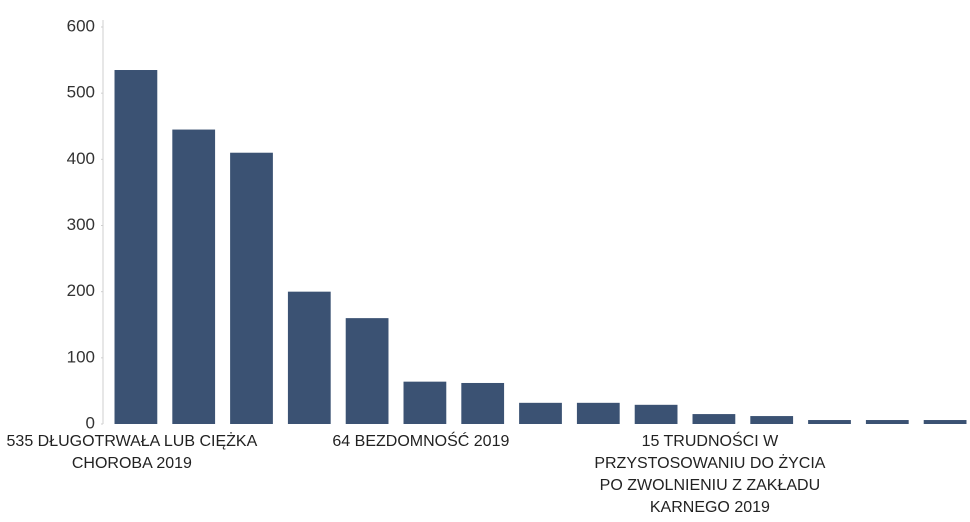 This screenshot has height=522, width=970. What do you see at coordinates (132, 452) in the screenshot?
I see `x-tick-label: 535 DŁUGOTRWAŁA LUB CIĘŻKA CHOROBA 2019` at bounding box center [132, 452].